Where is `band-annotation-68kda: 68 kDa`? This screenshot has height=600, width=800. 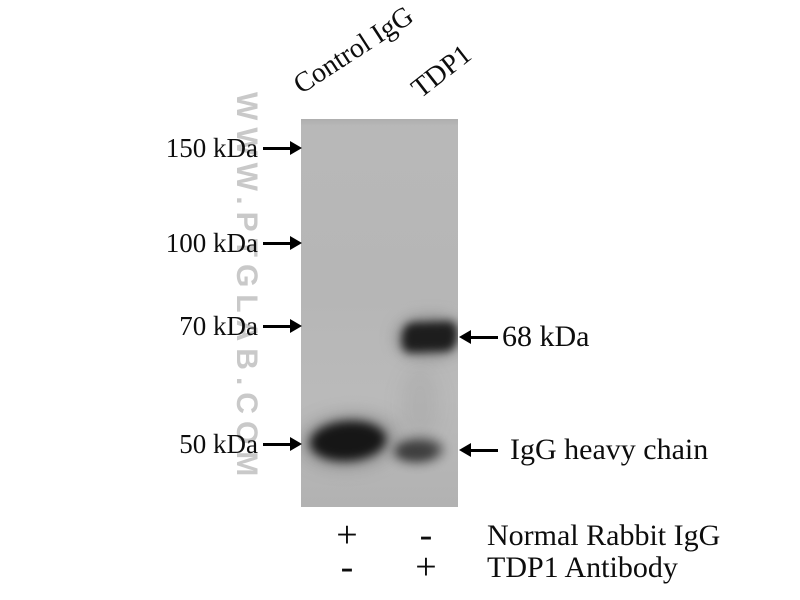
band-annotation-68kda: 68 kDa is located at coordinates (524, 337).